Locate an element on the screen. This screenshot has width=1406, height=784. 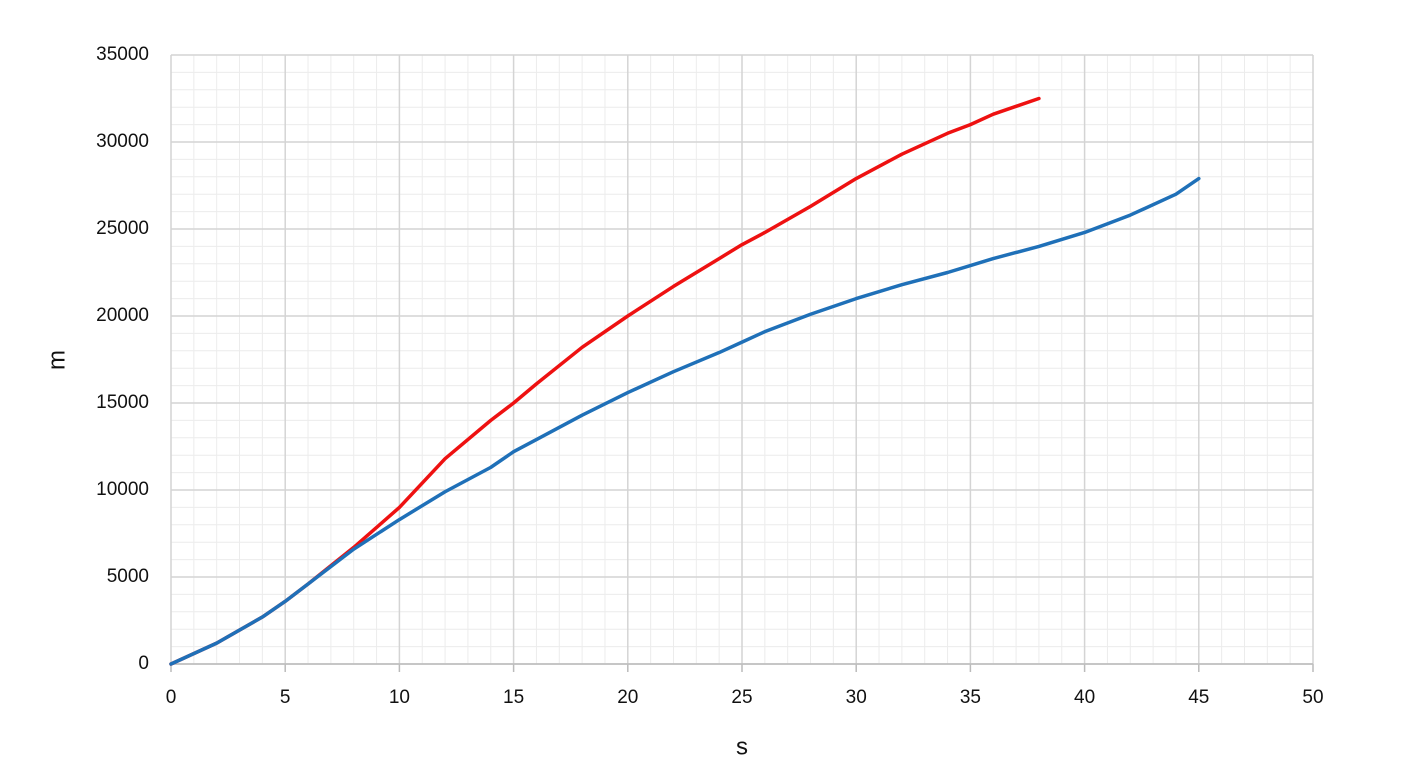
x-tick-label: 40 is located at coordinates (1084, 697).